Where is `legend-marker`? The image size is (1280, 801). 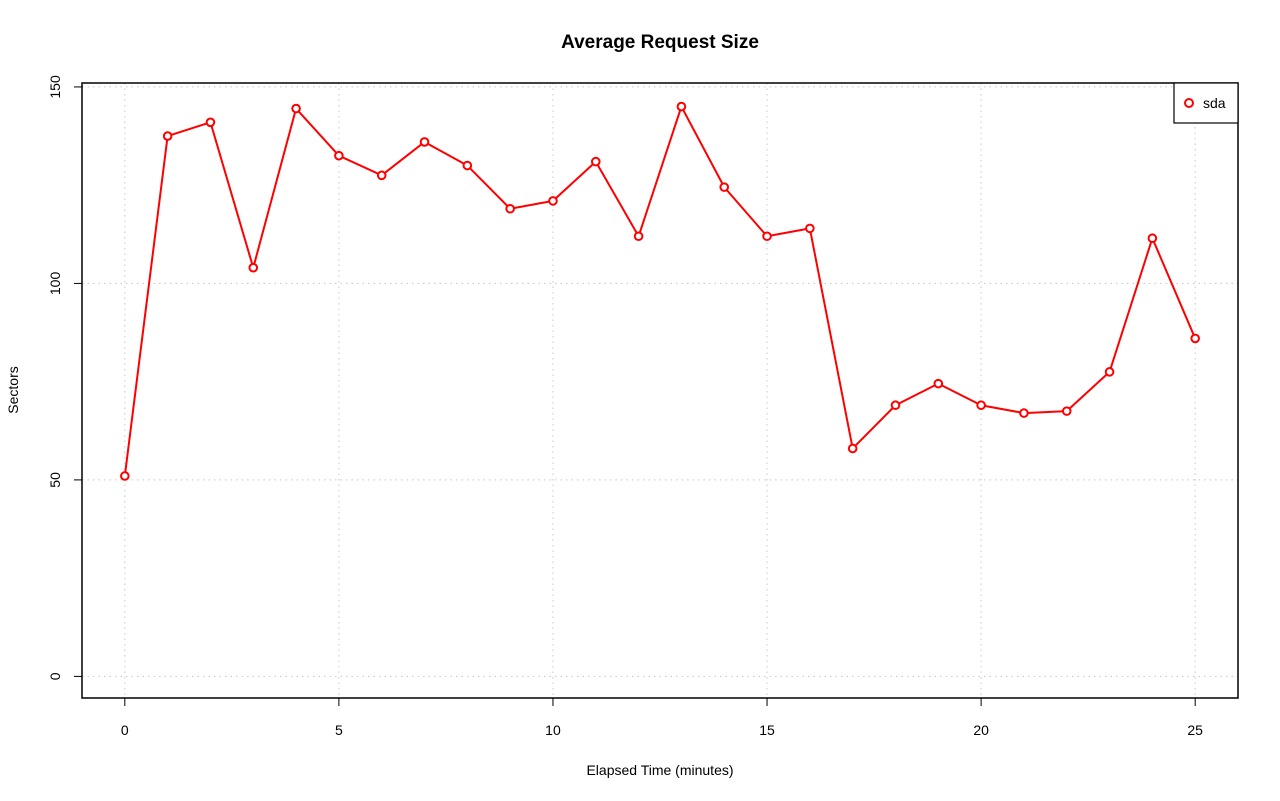
legend-marker is located at coordinates (1189, 103).